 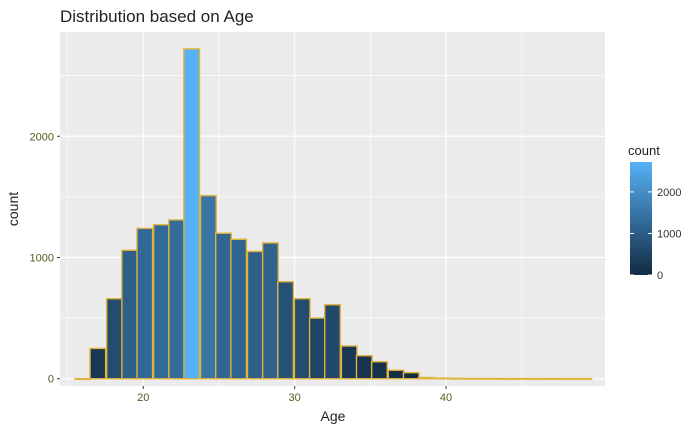 What do you see at coordinates (577, 406) in the screenshot?
I see `watermark: 掘金技术社区 @ 布客飞龙` at bounding box center [577, 406].